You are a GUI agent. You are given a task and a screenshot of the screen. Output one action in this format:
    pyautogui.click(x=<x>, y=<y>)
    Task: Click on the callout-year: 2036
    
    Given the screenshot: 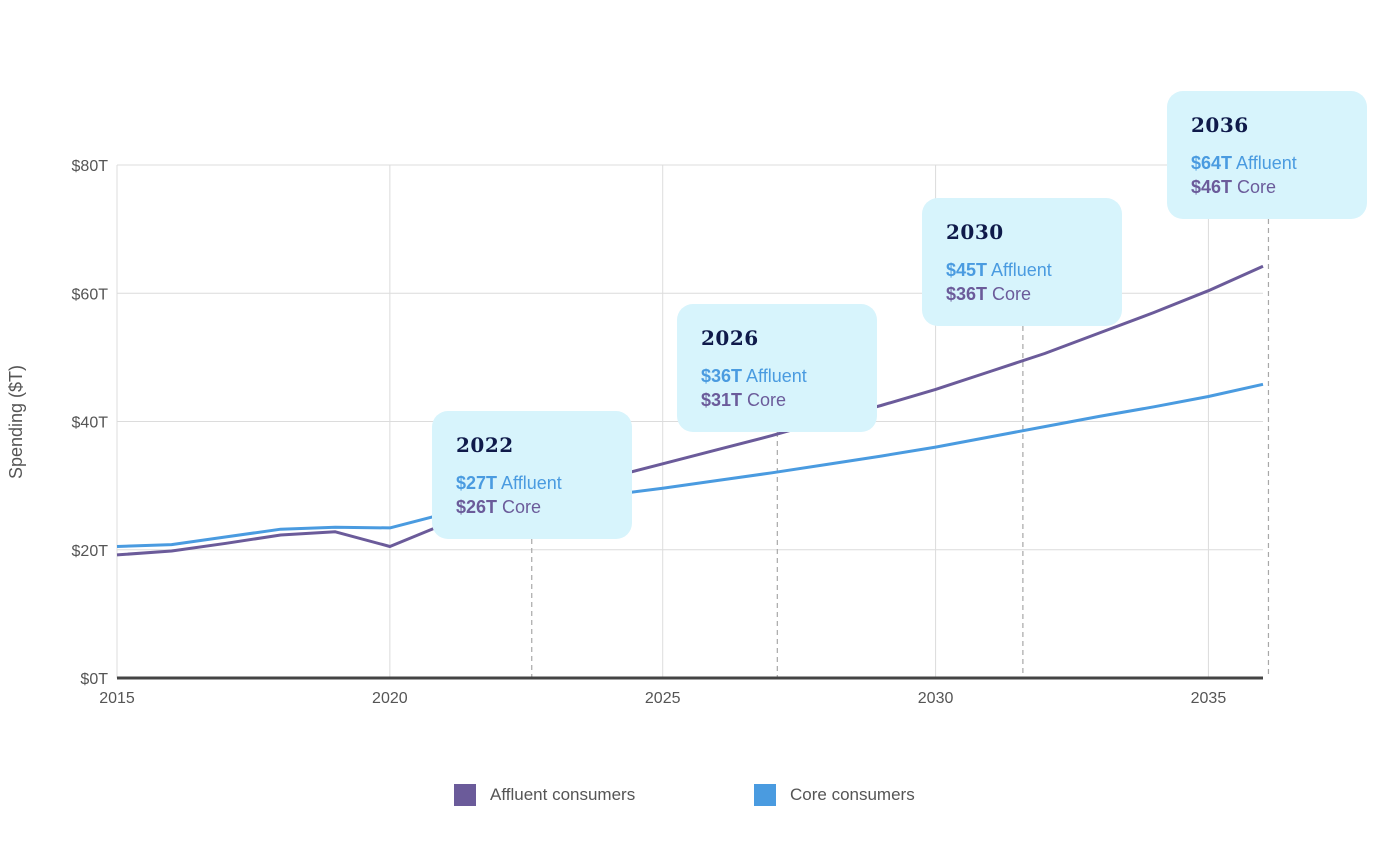 What is the action you would take?
    pyautogui.click(x=1220, y=125)
    